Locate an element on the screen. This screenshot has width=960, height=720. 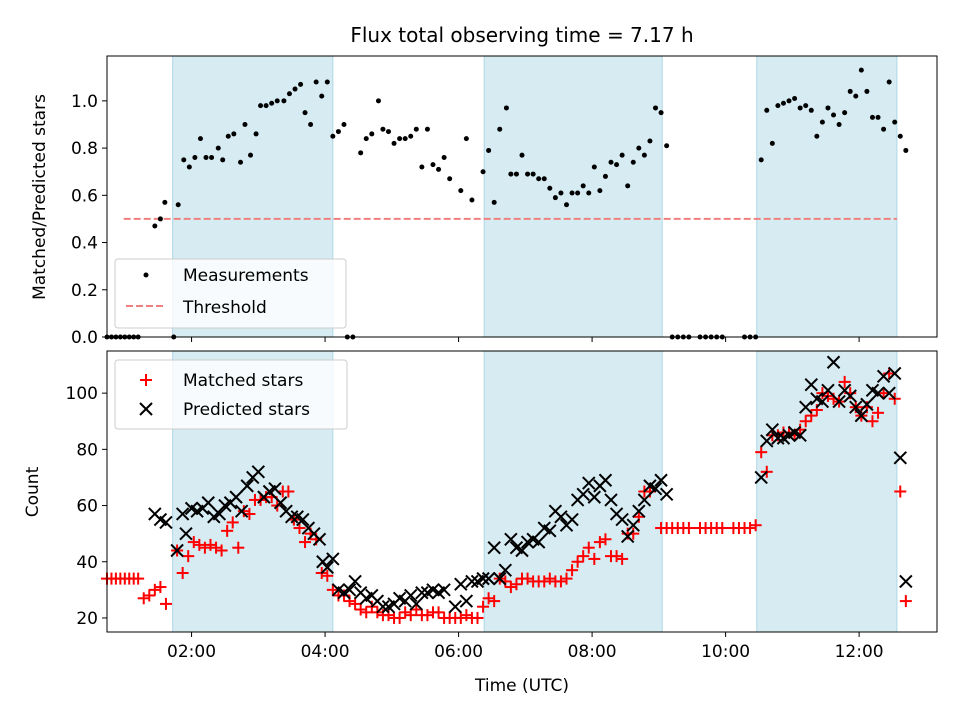
x-tick-label: 04:00 is located at coordinates (325, 652).